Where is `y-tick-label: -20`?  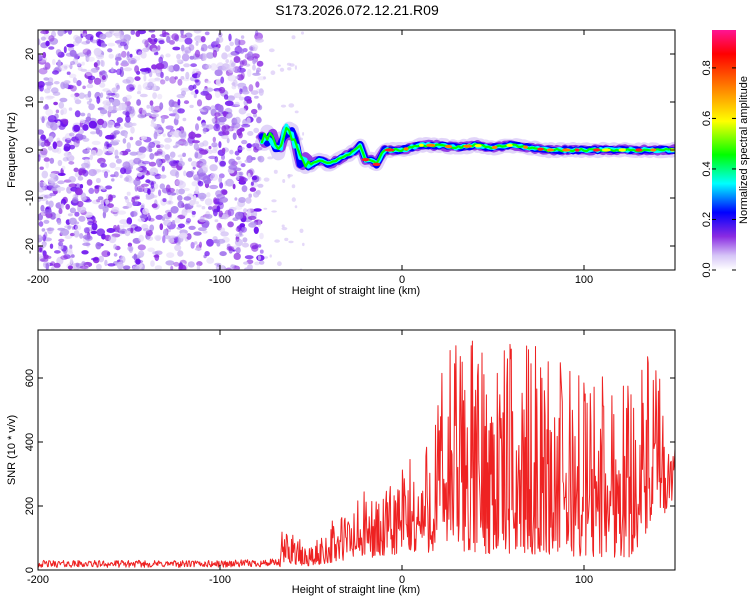
y-tick-label: -20 is located at coordinates (30, 246).